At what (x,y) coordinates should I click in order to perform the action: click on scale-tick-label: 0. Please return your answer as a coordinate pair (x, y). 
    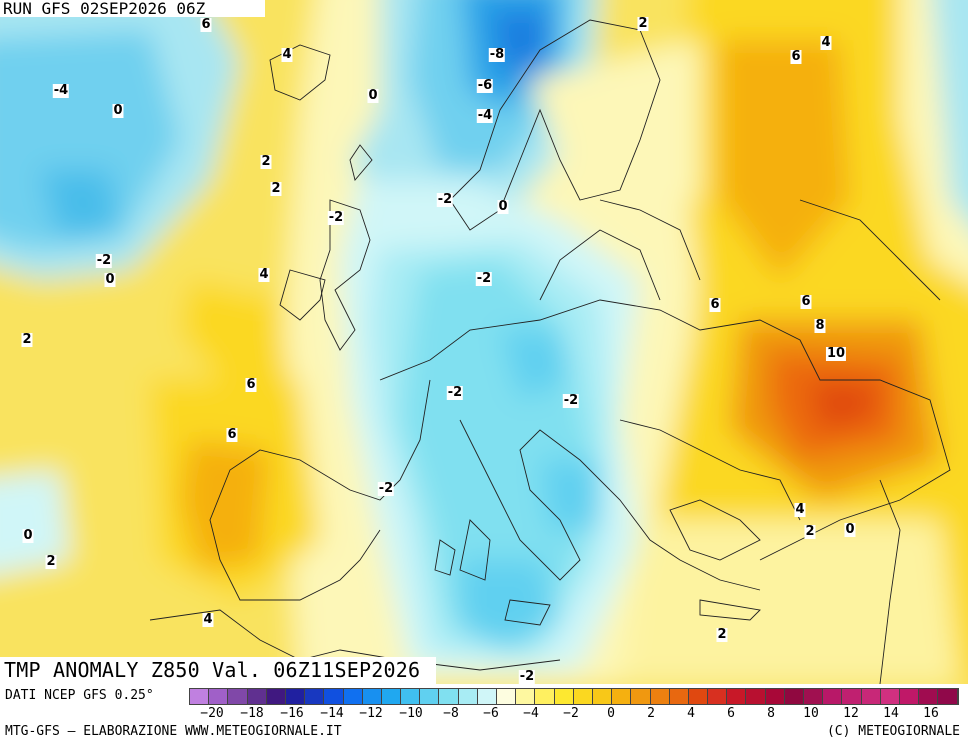
    Looking at the image, I should click on (611, 713).